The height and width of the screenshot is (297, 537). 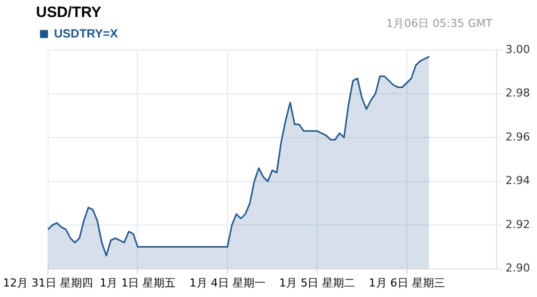 What do you see at coordinates (69, 13) in the screenshot?
I see `chart-title: USD/TRY` at bounding box center [69, 13].